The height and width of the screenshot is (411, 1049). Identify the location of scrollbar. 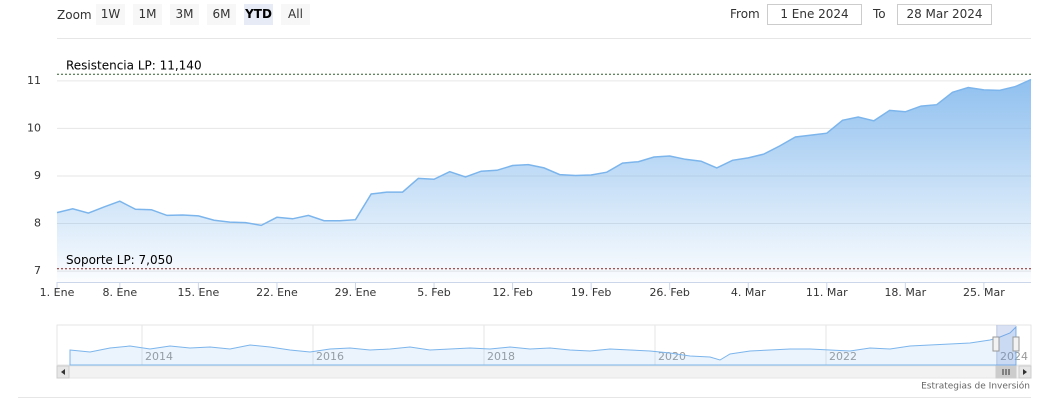
(544, 372).